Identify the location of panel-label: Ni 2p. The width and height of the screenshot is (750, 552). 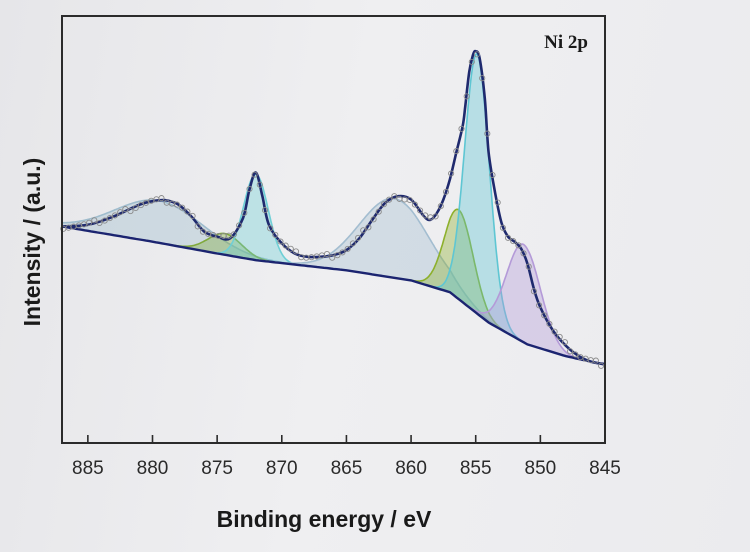
(566, 42).